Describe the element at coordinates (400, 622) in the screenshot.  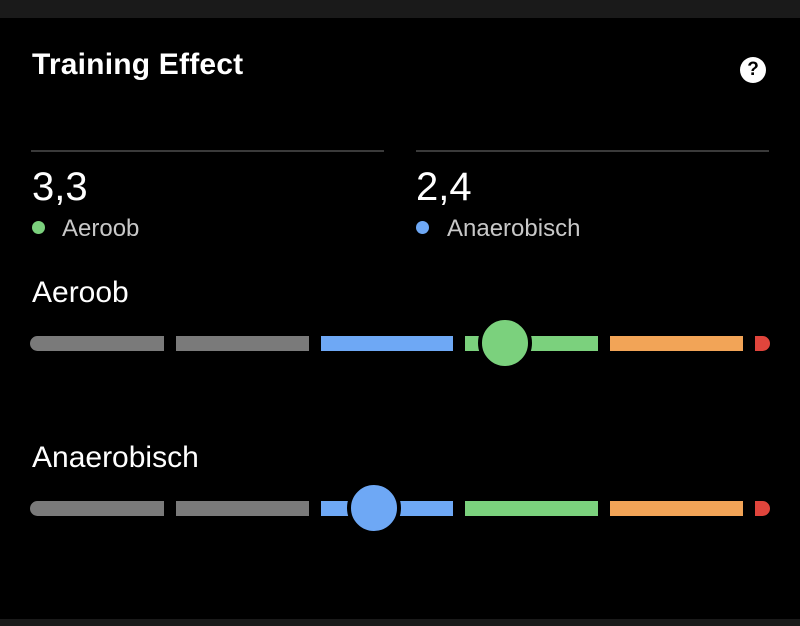
I see `bottom-bar` at that location.